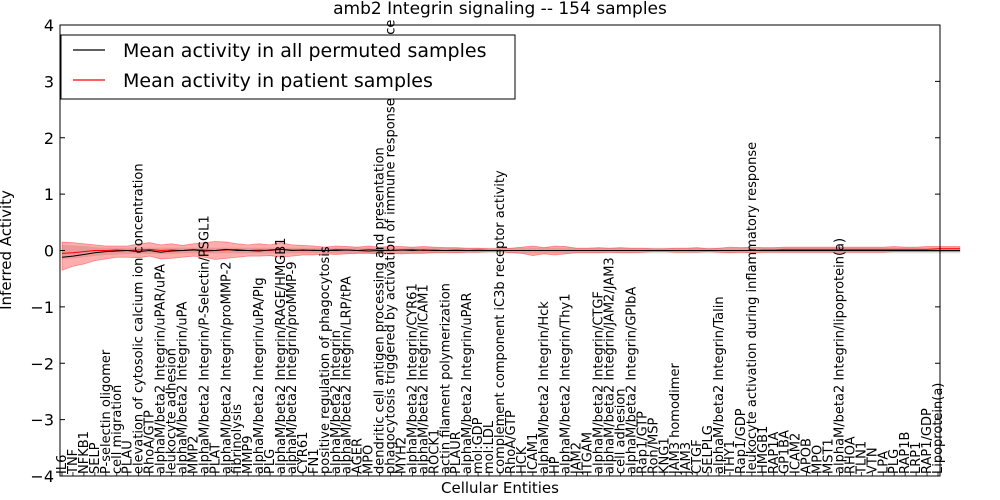 This screenshot has height=500, width=1000. I want to click on x-tick-label: alphaM/beta2 Integrin/CYR61, so click(412, 378).